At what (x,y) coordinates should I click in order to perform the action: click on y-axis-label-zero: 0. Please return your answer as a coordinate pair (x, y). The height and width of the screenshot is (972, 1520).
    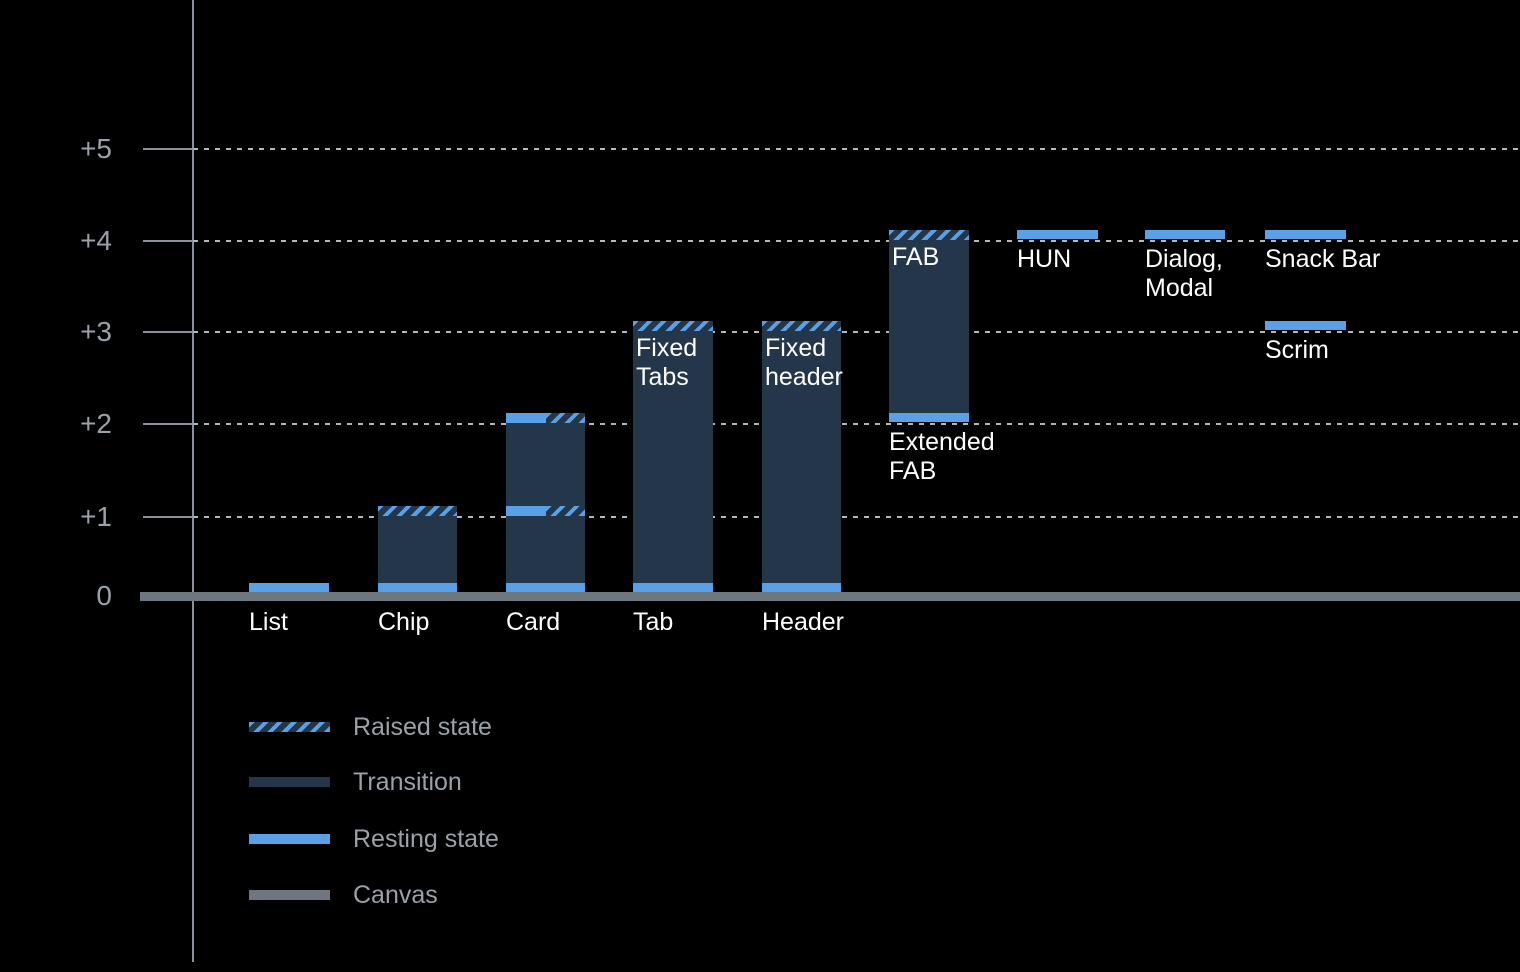
    Looking at the image, I should click on (104, 595).